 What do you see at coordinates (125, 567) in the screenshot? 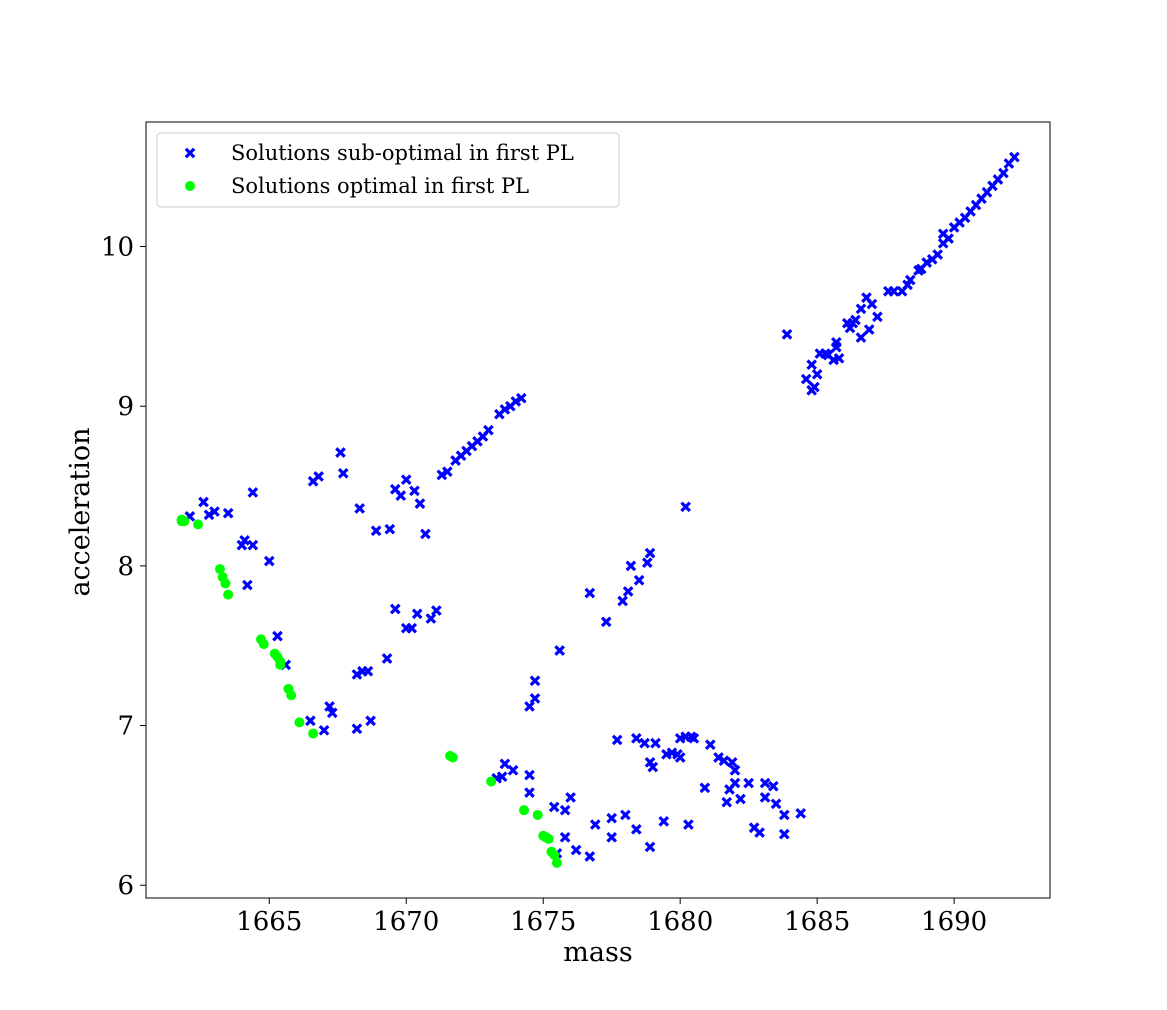
I see `y-tick-label: 8` at bounding box center [125, 567].